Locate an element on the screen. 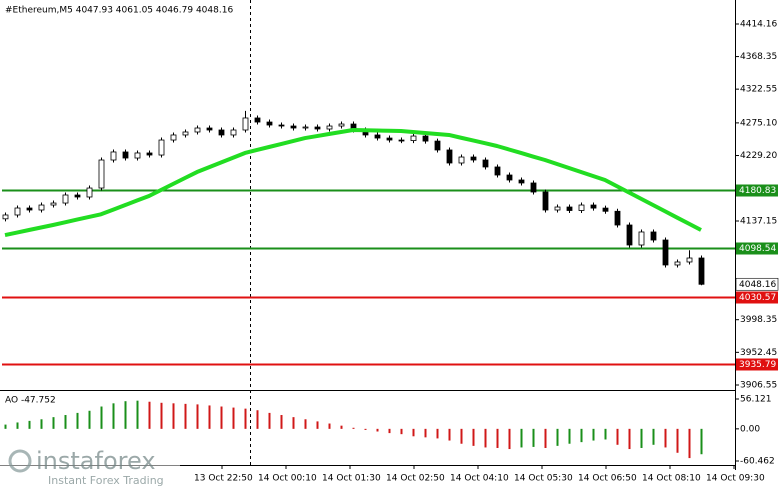 Image resolution: width=781 pixels, height=489 pixels. watermark: instaforex Instant Forex Trading is located at coordinates (90, 466).